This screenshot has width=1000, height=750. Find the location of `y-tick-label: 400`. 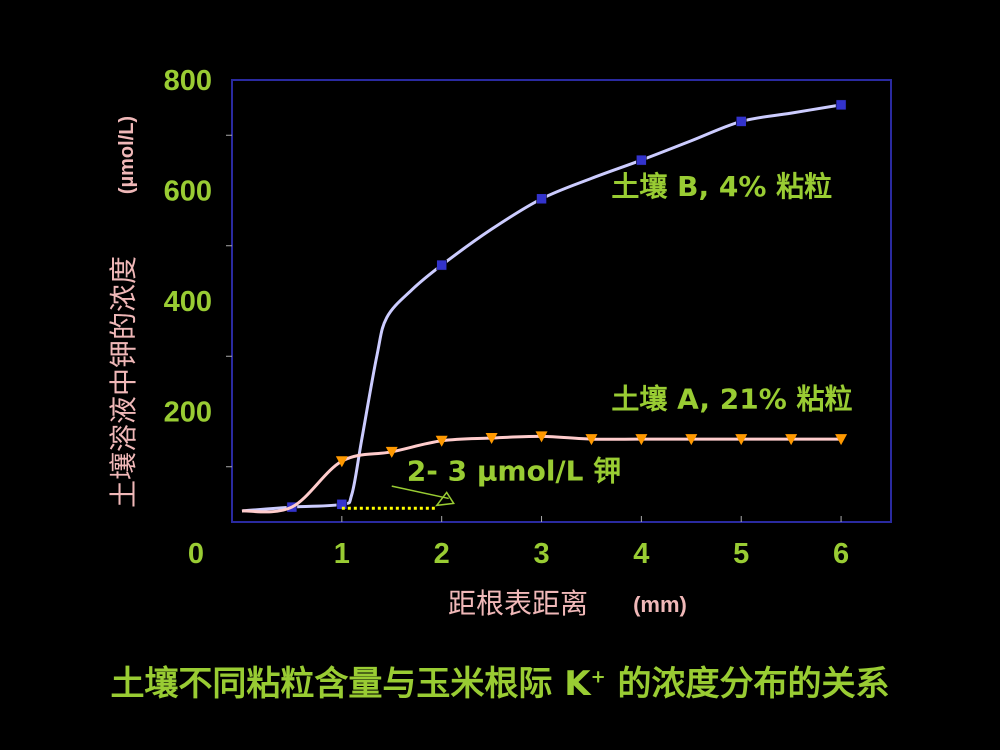

y-tick-label: 400 is located at coordinates (188, 302).